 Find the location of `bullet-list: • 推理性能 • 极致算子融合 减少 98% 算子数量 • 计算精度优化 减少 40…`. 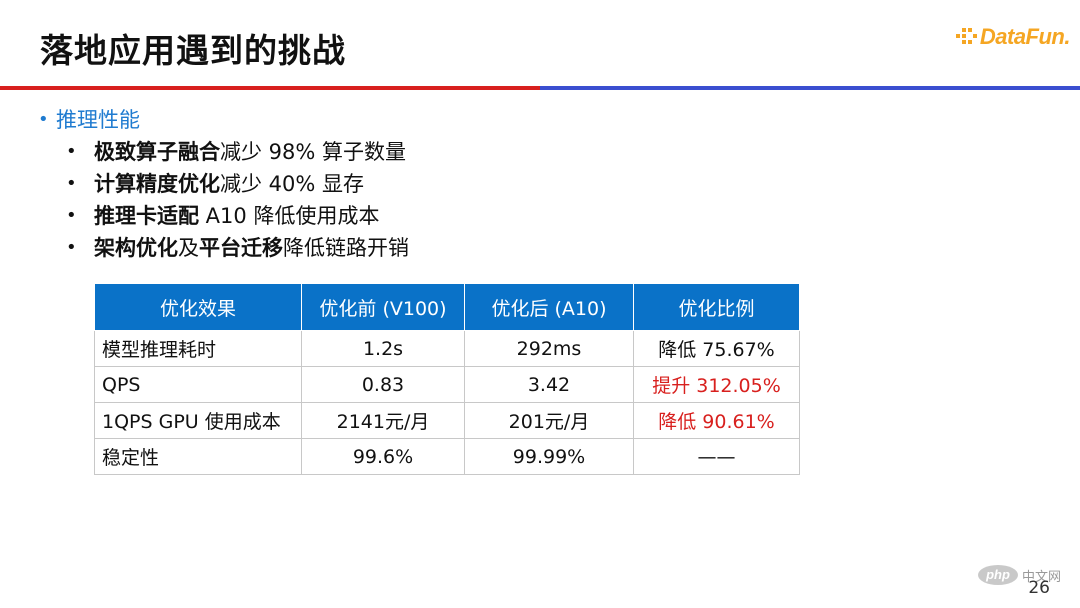

bullet-list: • 推理性能 • 极致算子融合 减少 98% 算子数量 • 计算精度优化 减少 40… is located at coordinates (223, 184).